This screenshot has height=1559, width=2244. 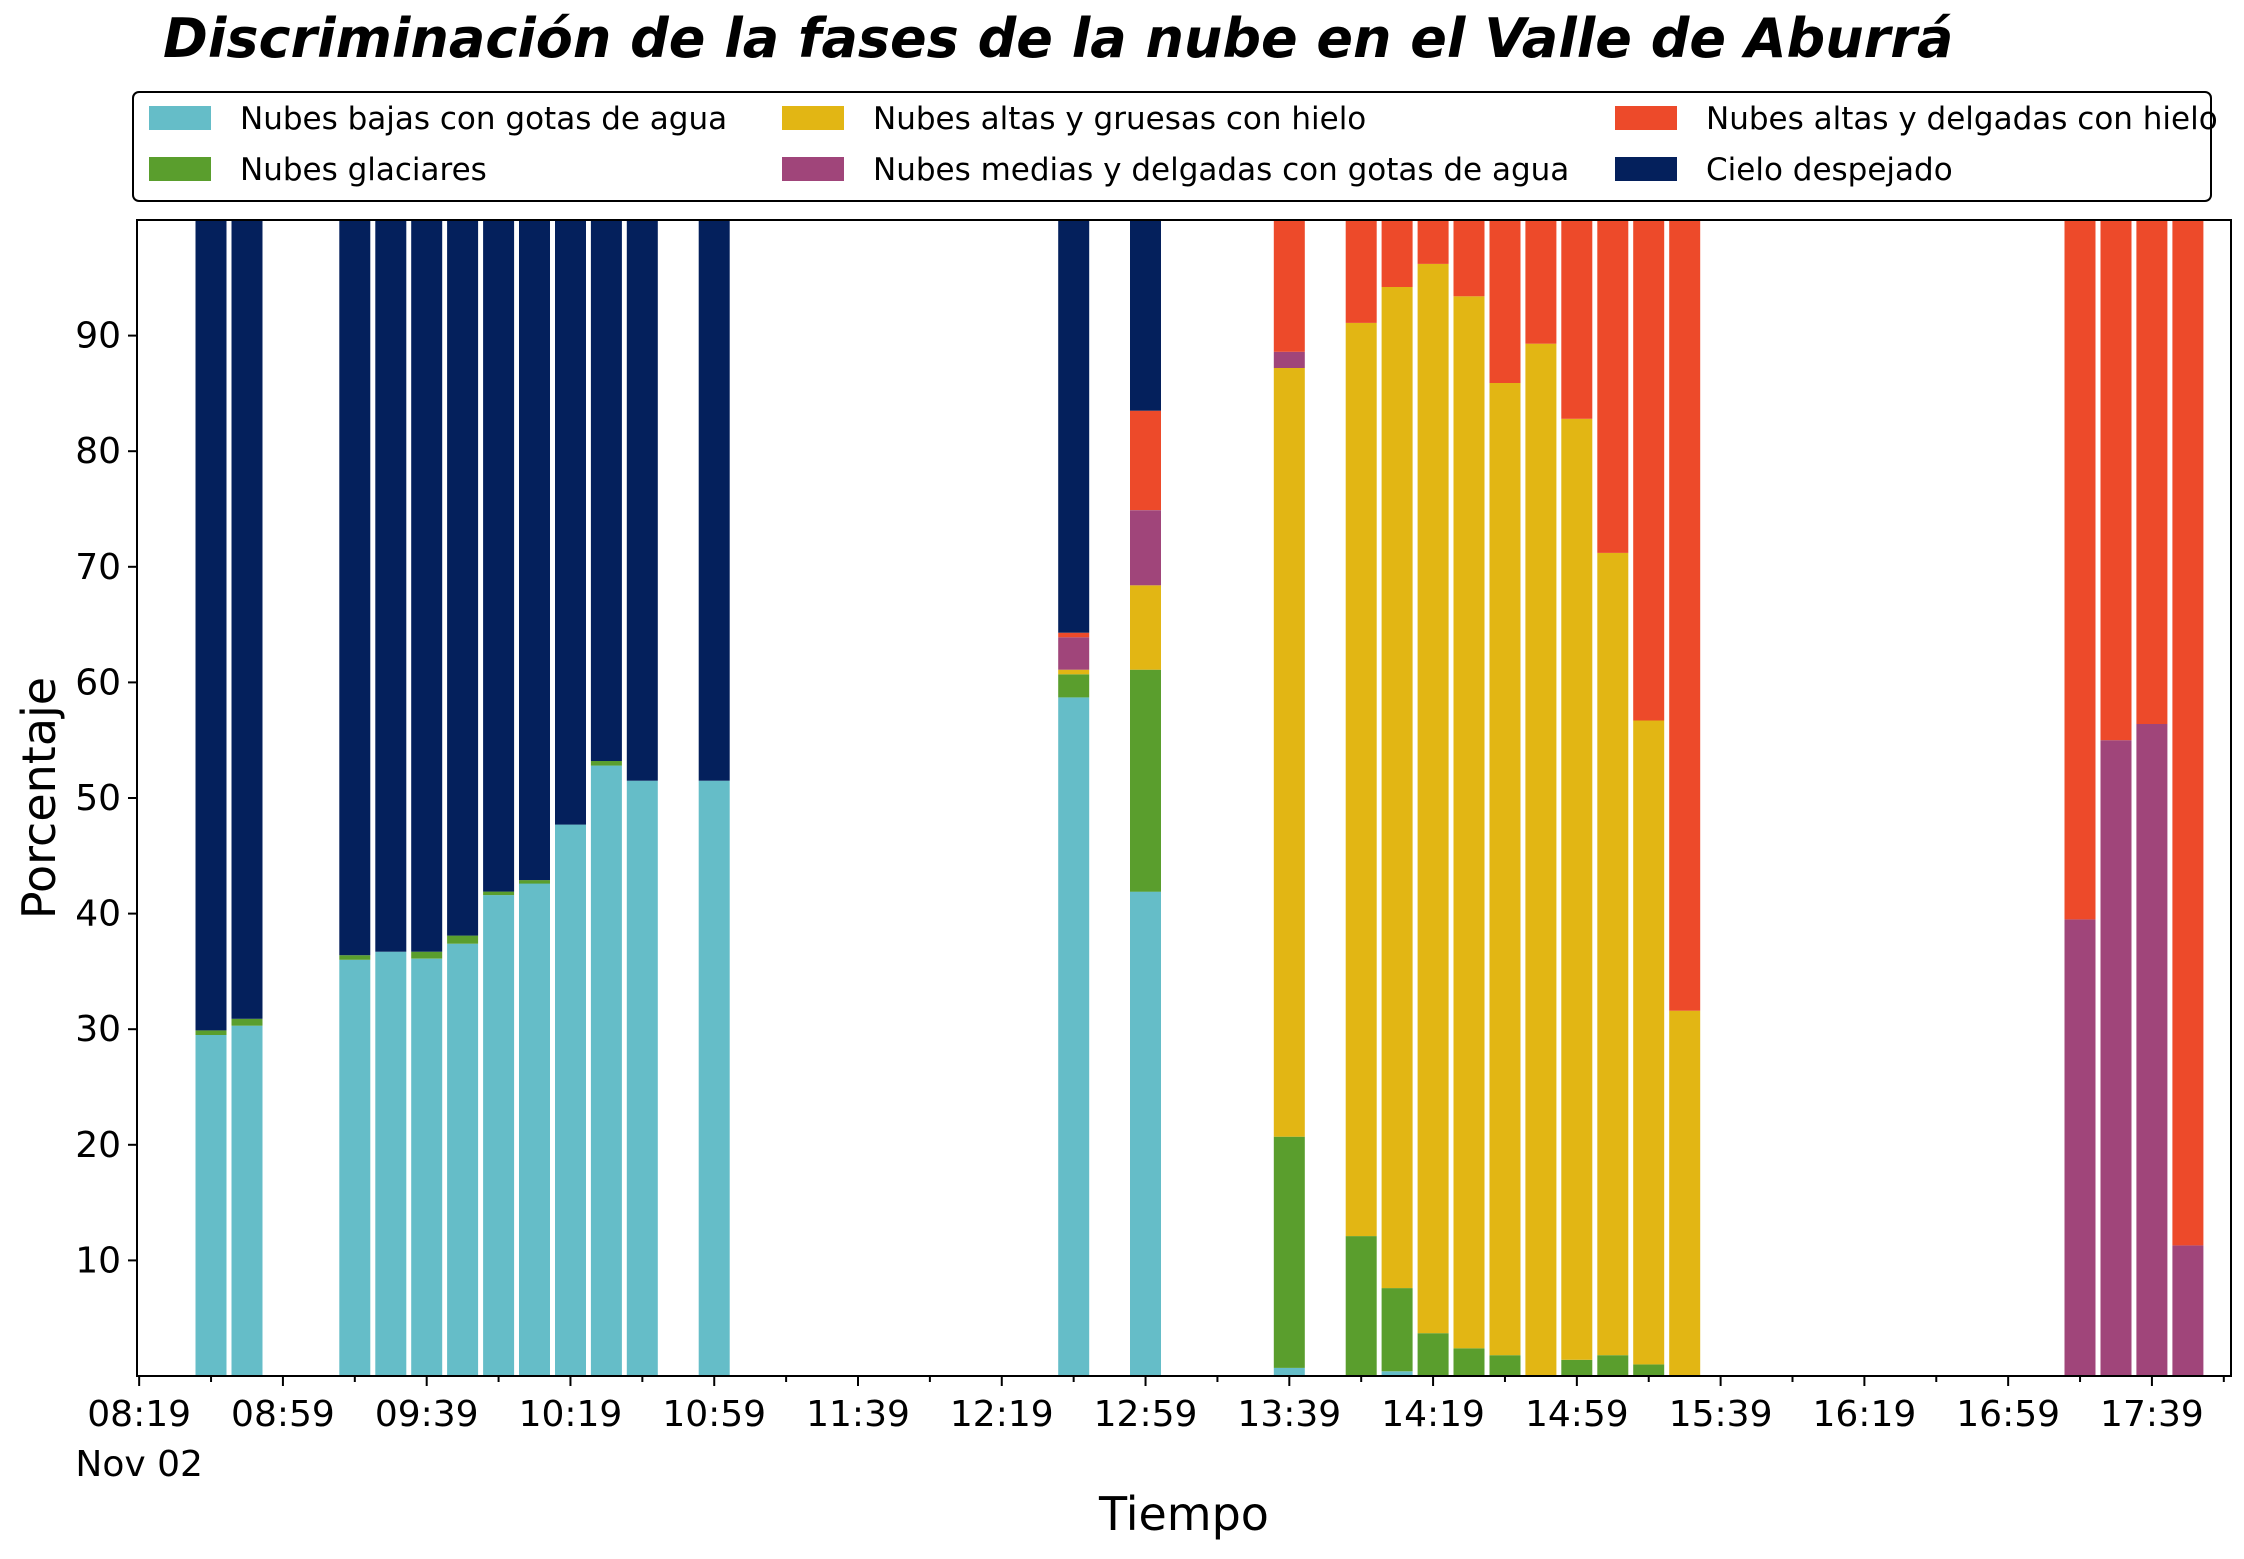 What do you see at coordinates (1829, 170) in the screenshot?
I see `legend-label: Cielo despejado` at bounding box center [1829, 170].